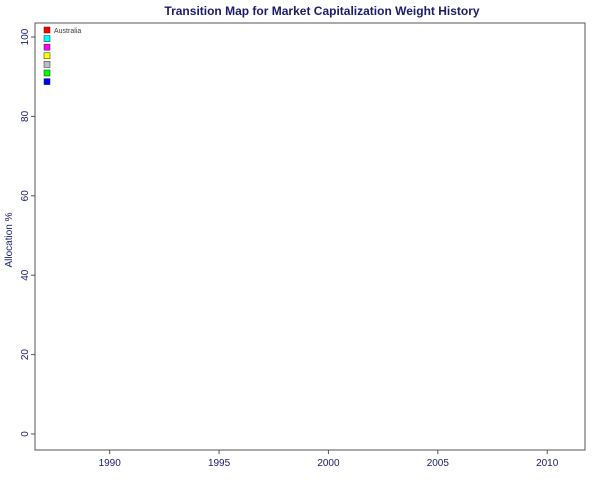  I want to click on y-tick-label: 0, so click(25, 434).